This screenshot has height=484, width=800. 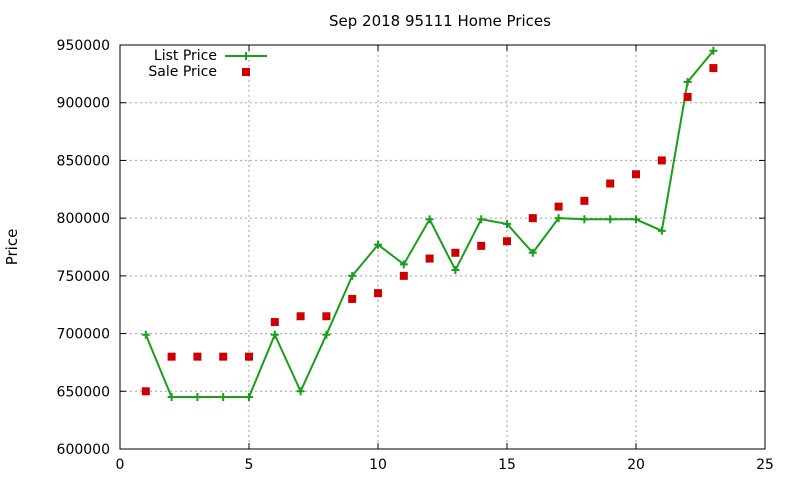 What do you see at coordinates (83, 161) in the screenshot?
I see `y-tick-label: 850000` at bounding box center [83, 161].